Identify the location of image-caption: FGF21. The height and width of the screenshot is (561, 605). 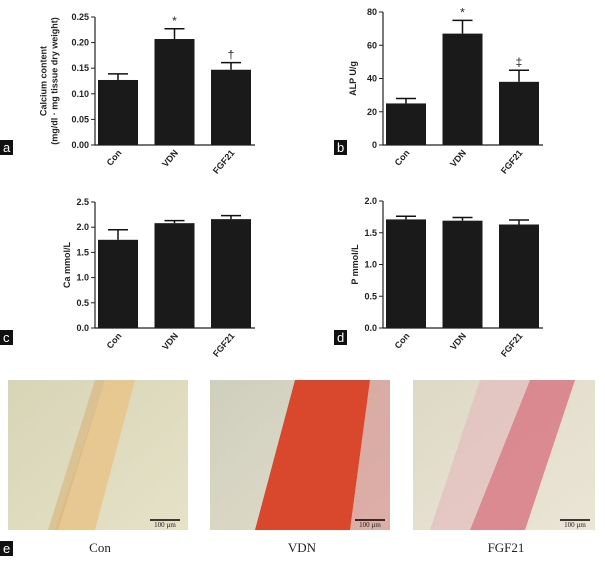
(506, 547).